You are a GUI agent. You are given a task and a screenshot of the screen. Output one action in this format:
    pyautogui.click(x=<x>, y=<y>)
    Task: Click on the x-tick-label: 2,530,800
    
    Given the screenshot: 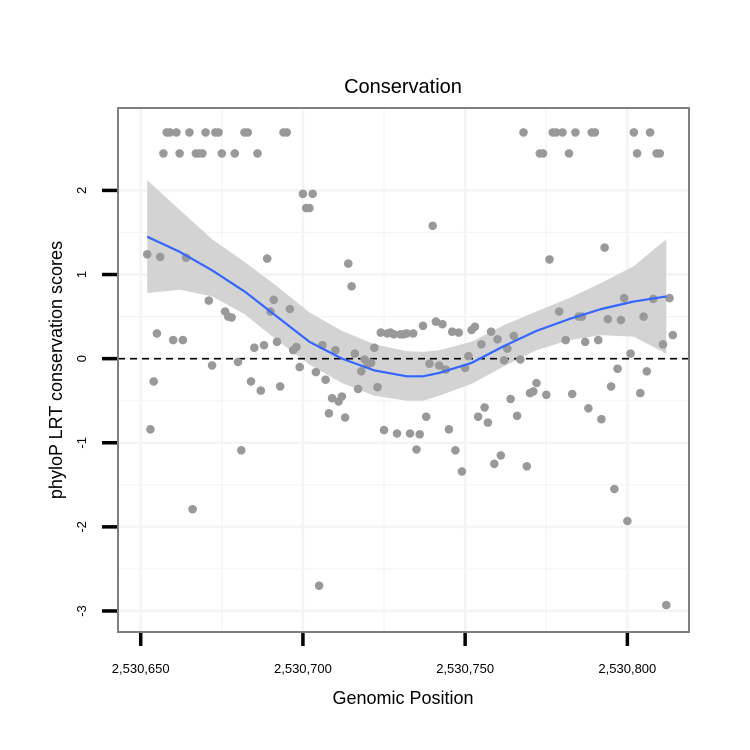 What is the action you would take?
    pyautogui.click(x=627, y=668)
    